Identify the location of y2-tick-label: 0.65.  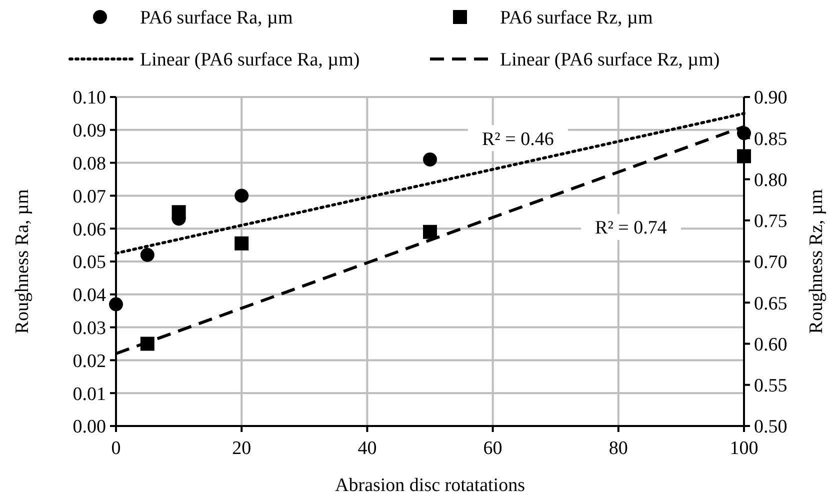
(771, 303).